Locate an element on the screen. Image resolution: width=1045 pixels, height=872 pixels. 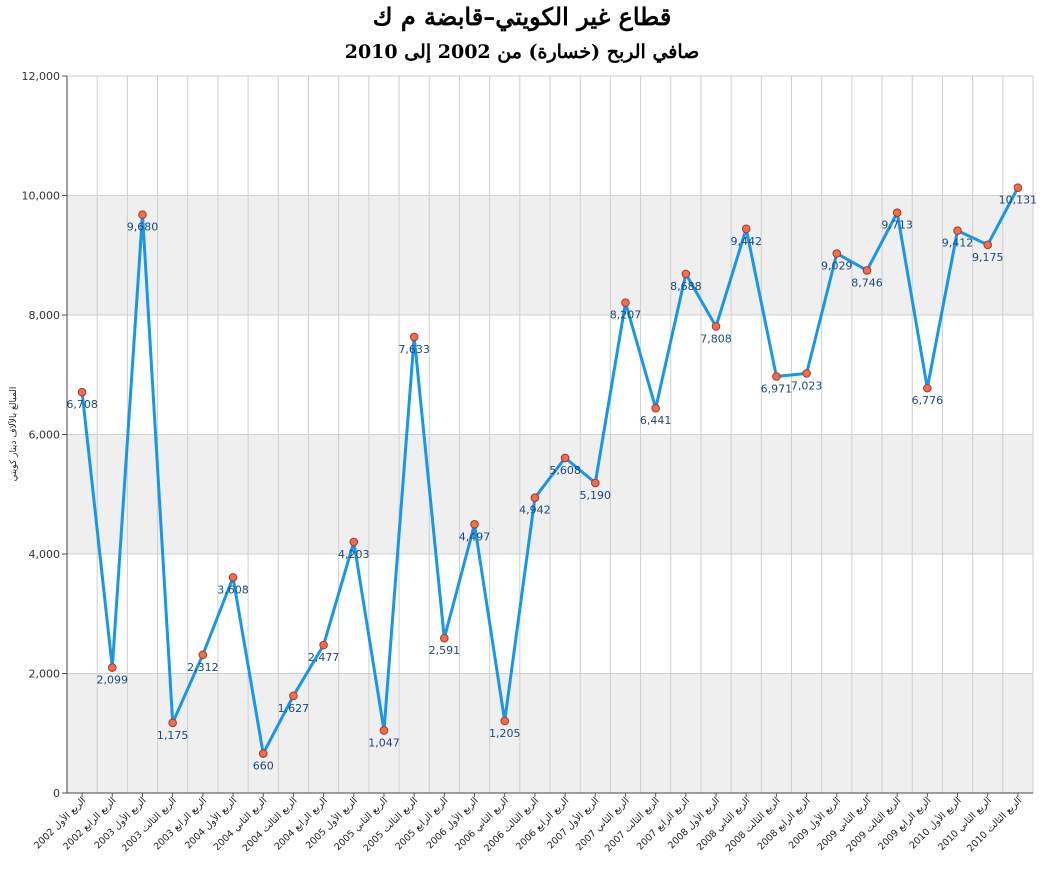
x-tick-label: الربع الرابع 2008 is located at coordinates (784, 823).